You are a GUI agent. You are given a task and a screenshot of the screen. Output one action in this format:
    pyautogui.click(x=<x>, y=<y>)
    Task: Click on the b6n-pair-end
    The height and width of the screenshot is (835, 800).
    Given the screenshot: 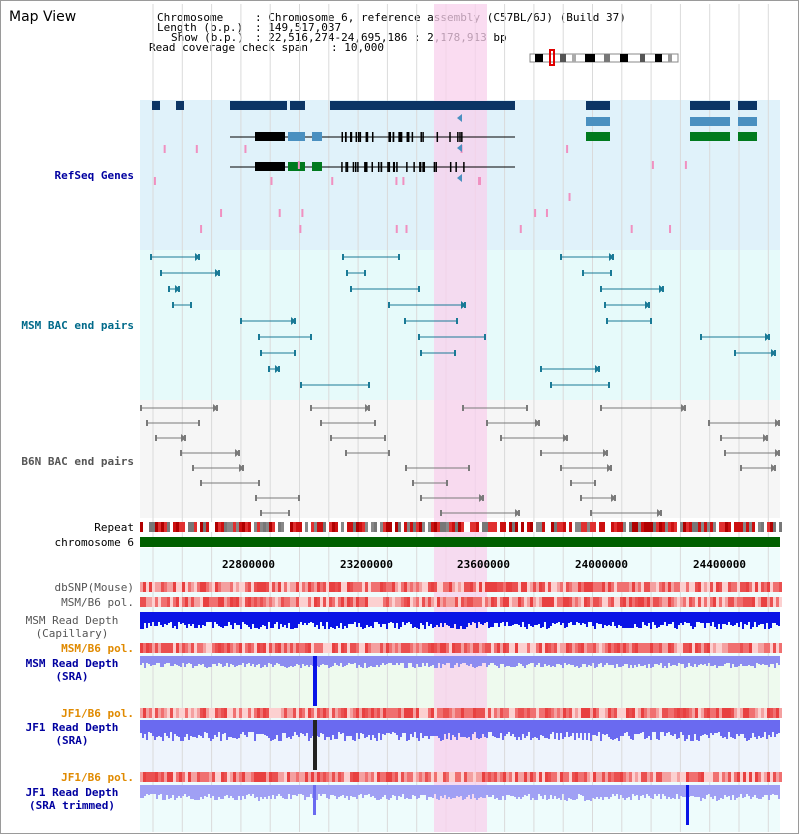 What is the action you would take?
    pyautogui.click(x=721, y=438)
    